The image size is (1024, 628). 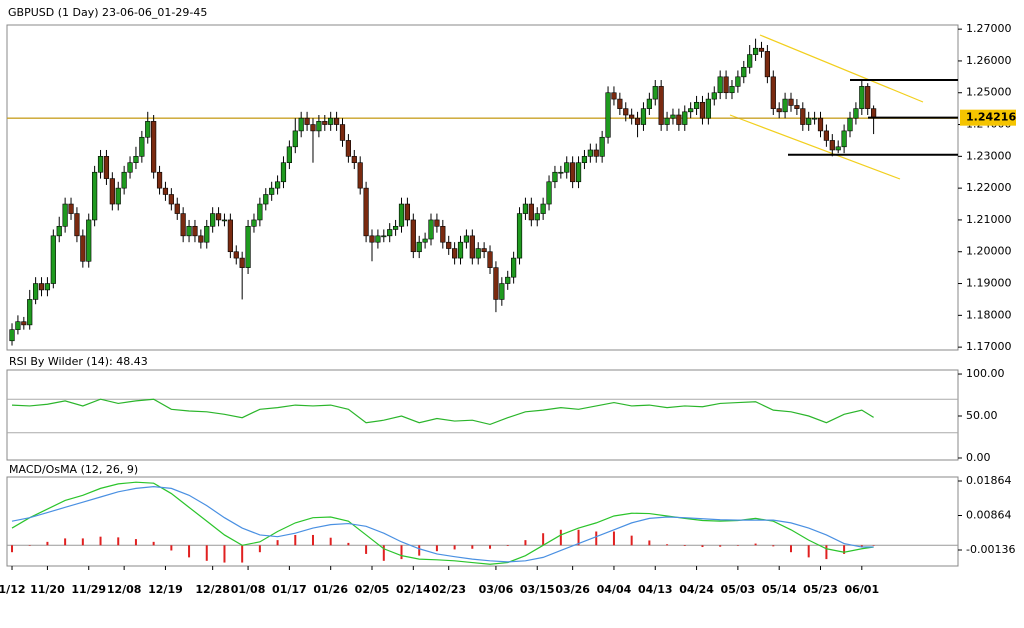 I want to click on x-tick-label: 04/13, so click(x=655, y=589).